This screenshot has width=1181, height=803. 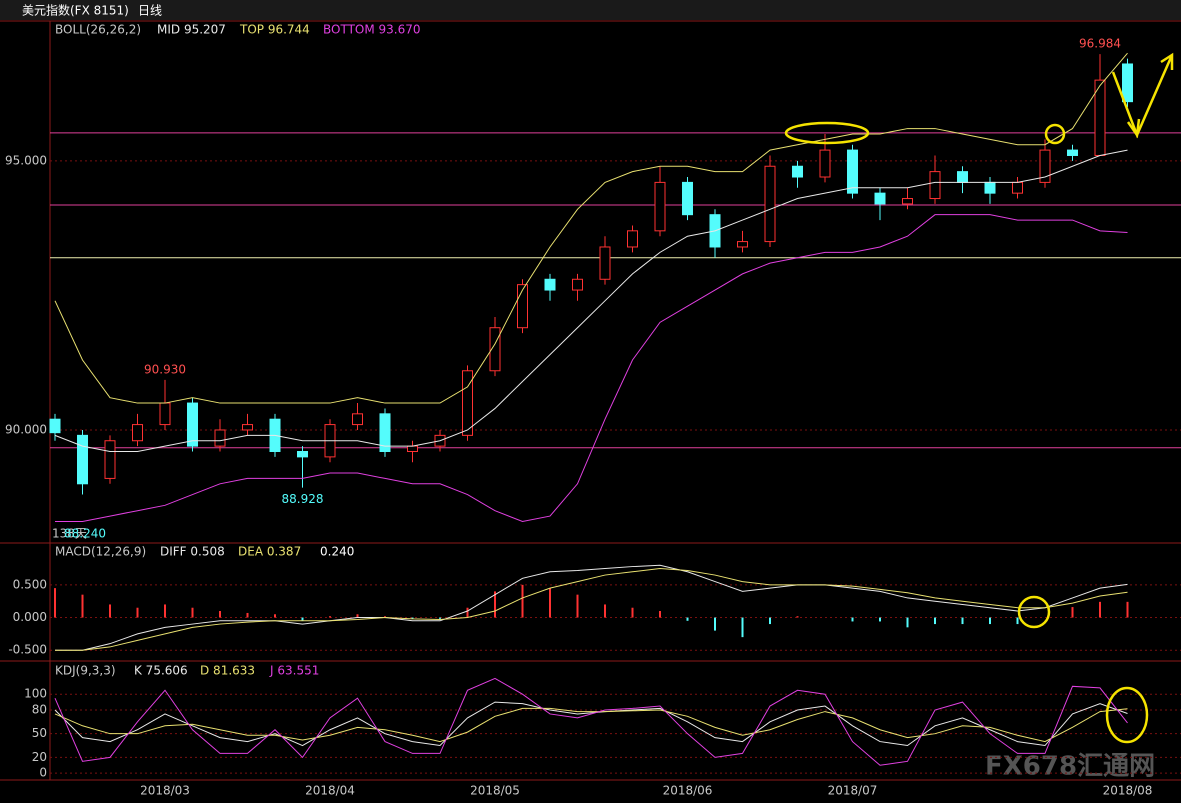 I want to click on legend-entry: MID 95.207, so click(x=191, y=30).